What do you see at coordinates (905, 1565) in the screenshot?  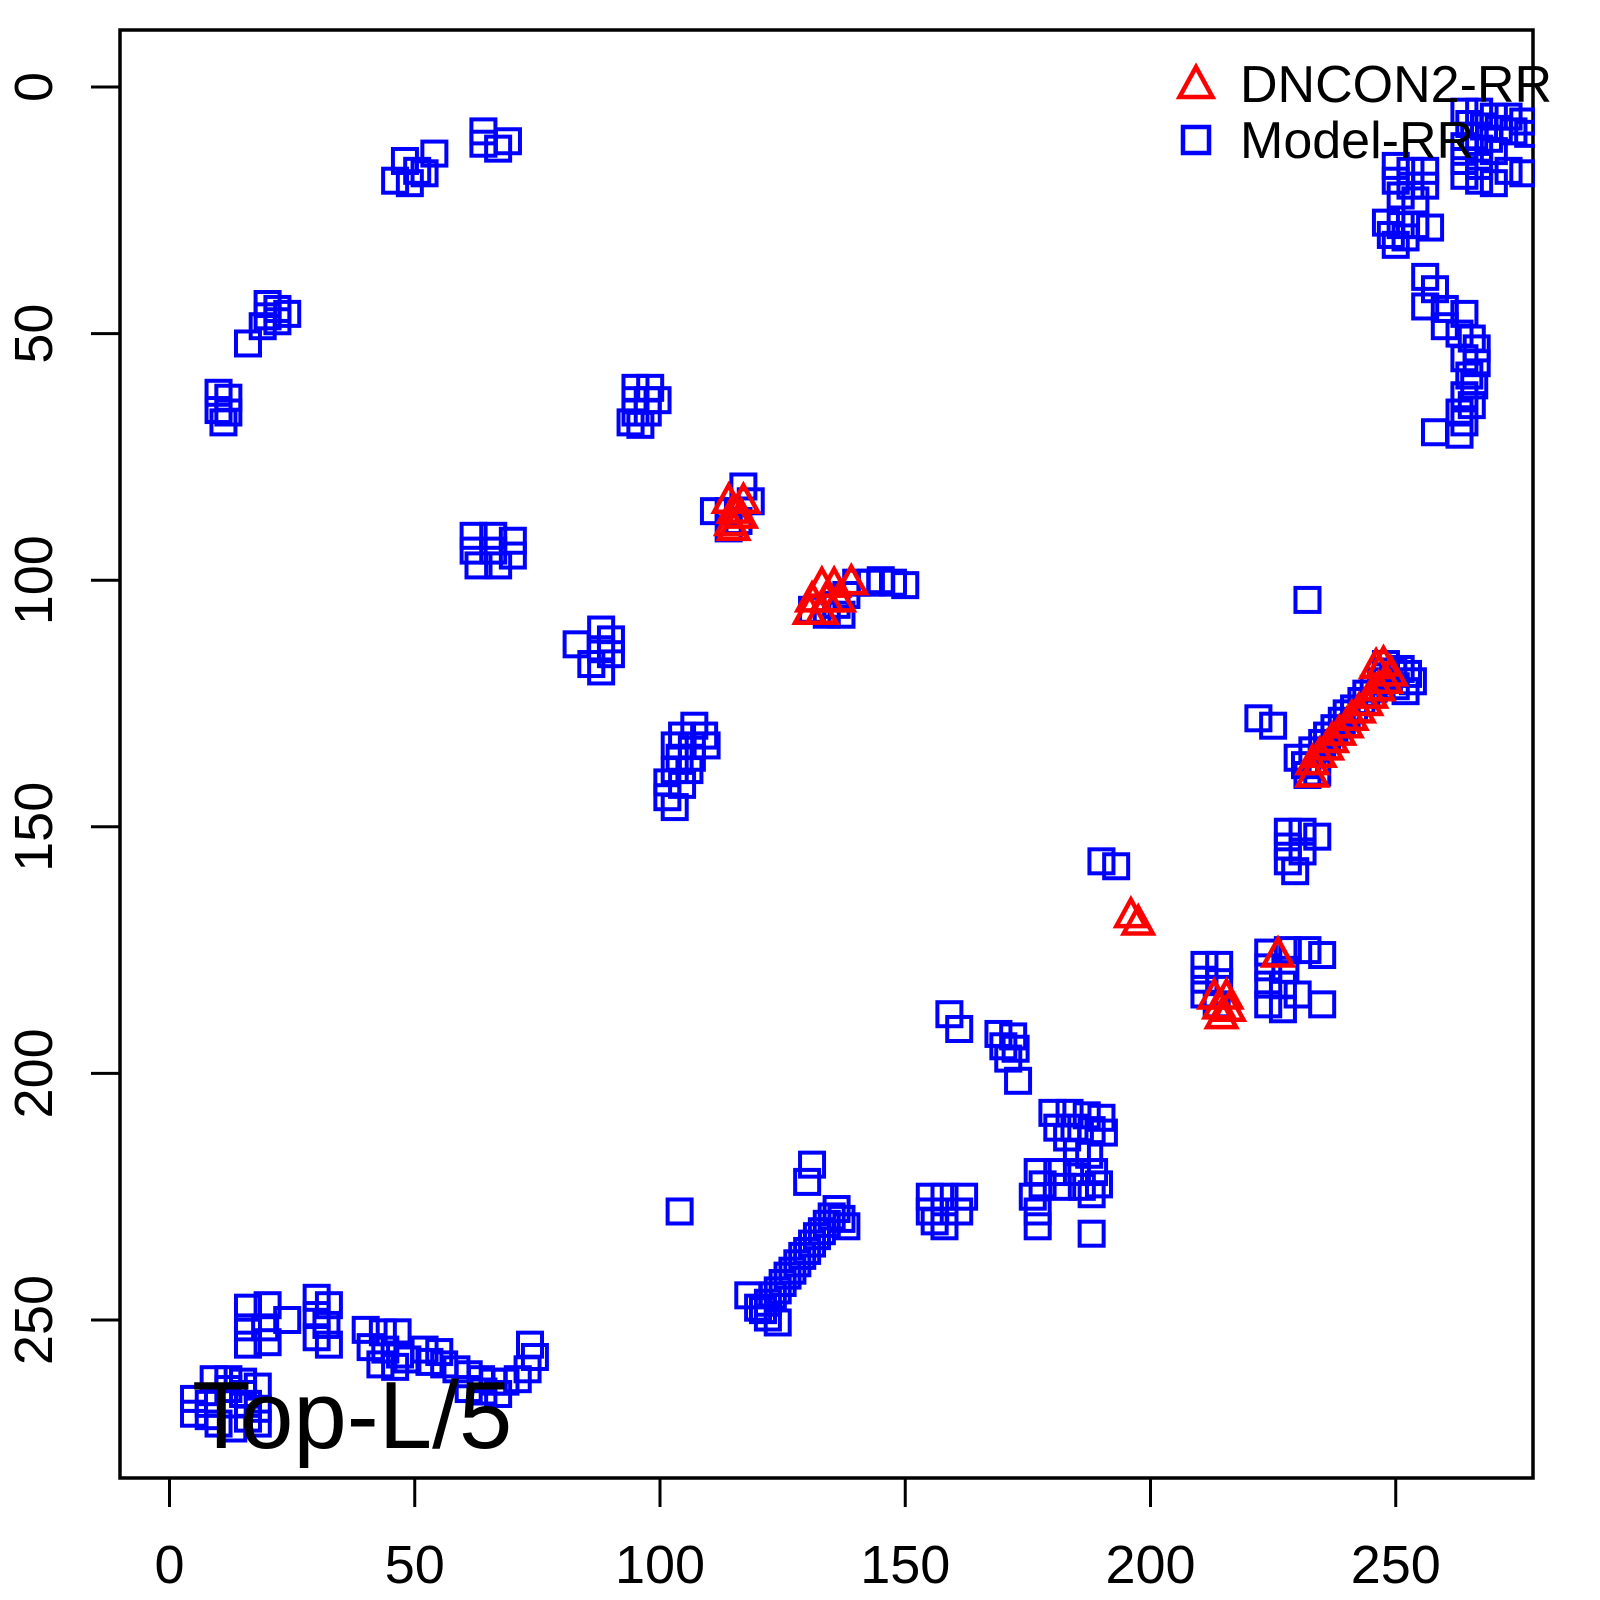 I see `x-tick-label: 150` at bounding box center [905, 1565].